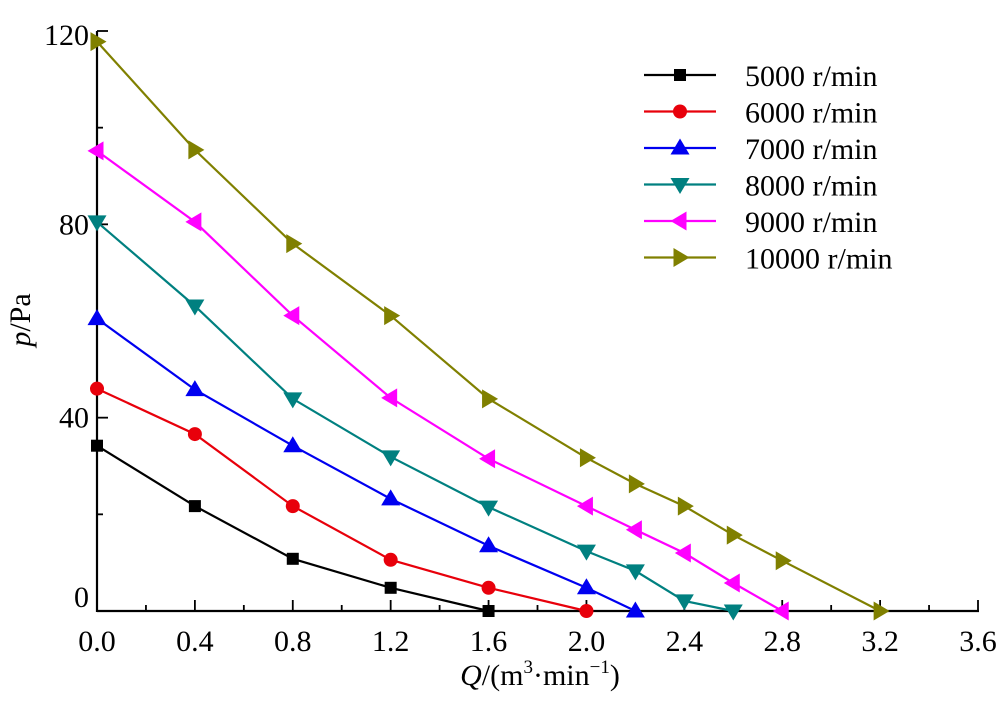 The image size is (1000, 707). What do you see at coordinates (471, 675) in the screenshot?
I see `x-axis-var: Q` at bounding box center [471, 675].